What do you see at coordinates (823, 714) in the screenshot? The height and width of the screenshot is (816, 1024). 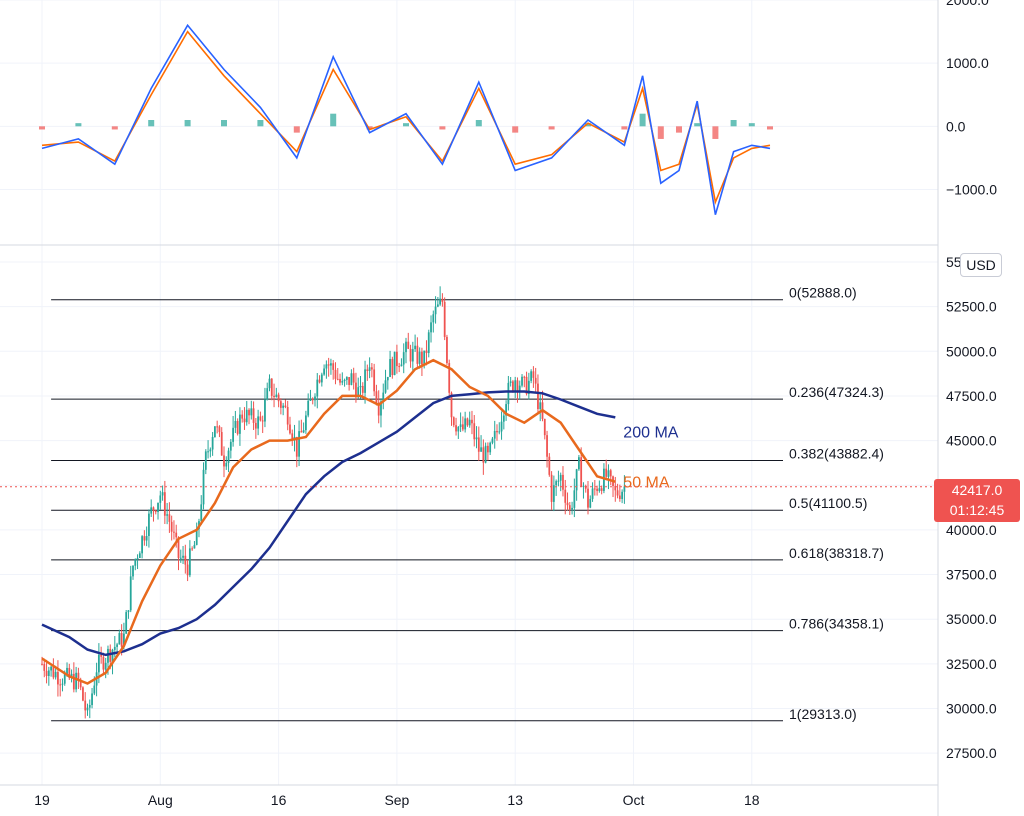 I see `fib-level-label: 1(29313.0)` at bounding box center [823, 714].